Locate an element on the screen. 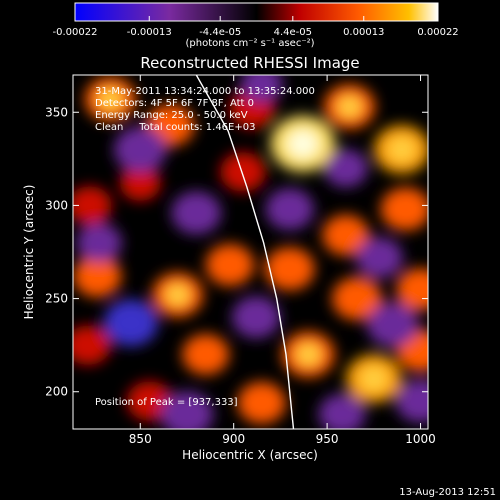  clean-total-counts: Clean Total counts: 1.46E+03 is located at coordinates (175, 127).